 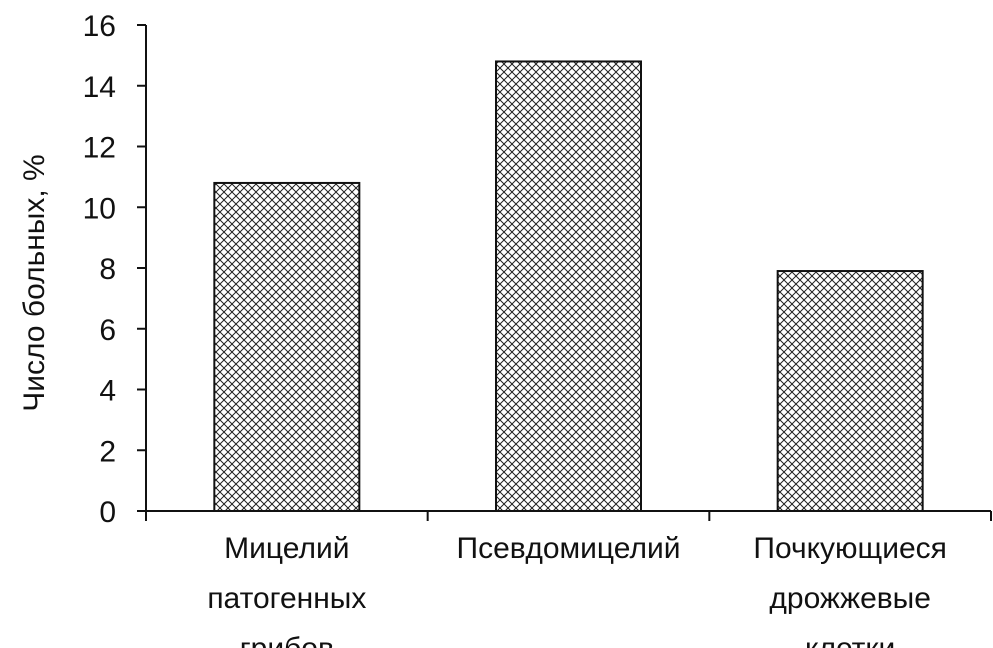 What do you see at coordinates (107, 451) in the screenshot?
I see `y-tick-label: 2` at bounding box center [107, 451].